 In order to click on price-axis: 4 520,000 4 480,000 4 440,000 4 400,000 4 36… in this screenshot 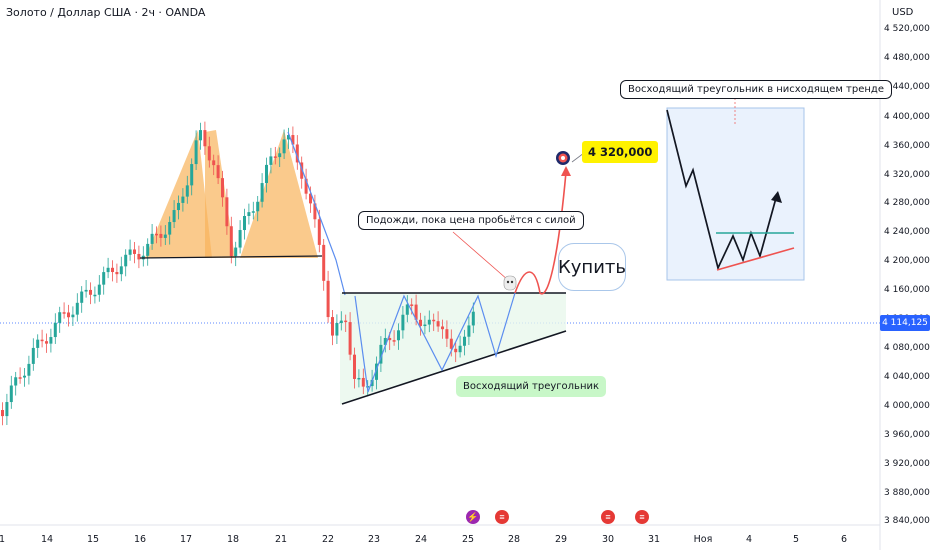, I will do `click(907, 275)`.